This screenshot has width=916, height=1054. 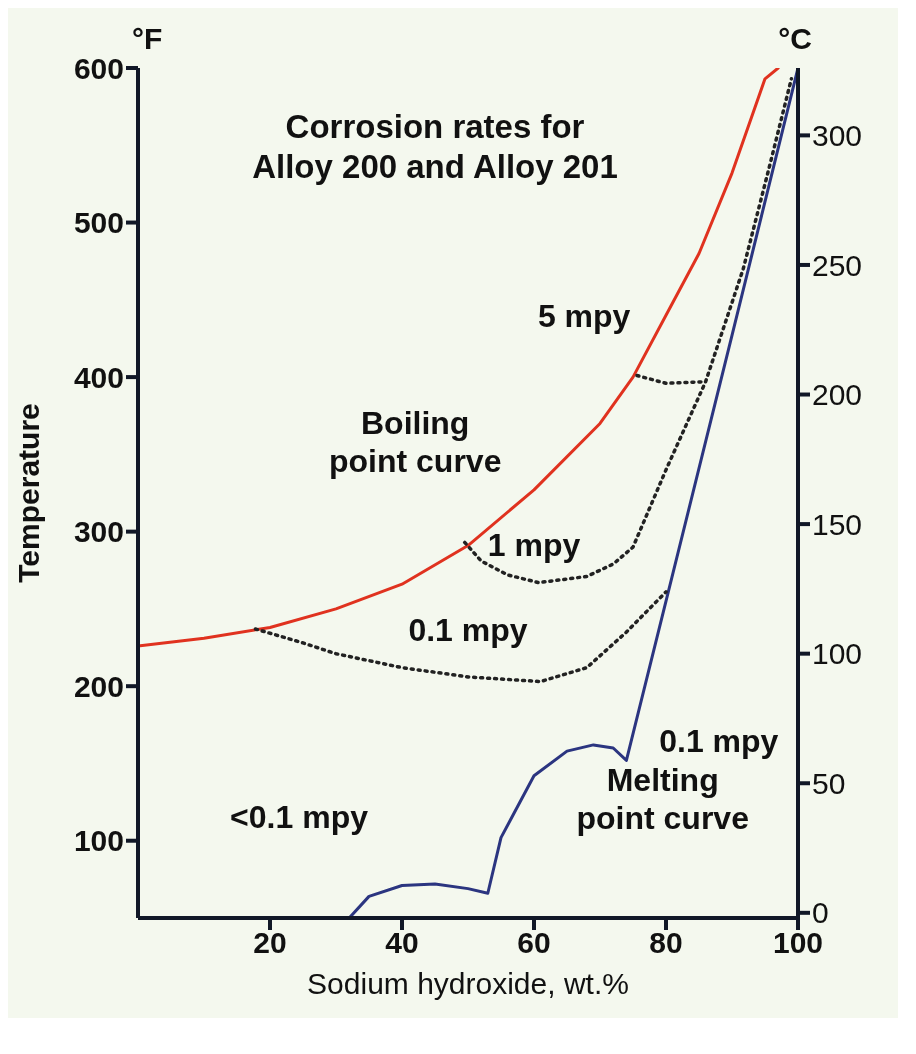 What do you see at coordinates (299, 817) in the screenshot?
I see `annotation: <0.1 mpy` at bounding box center [299, 817].